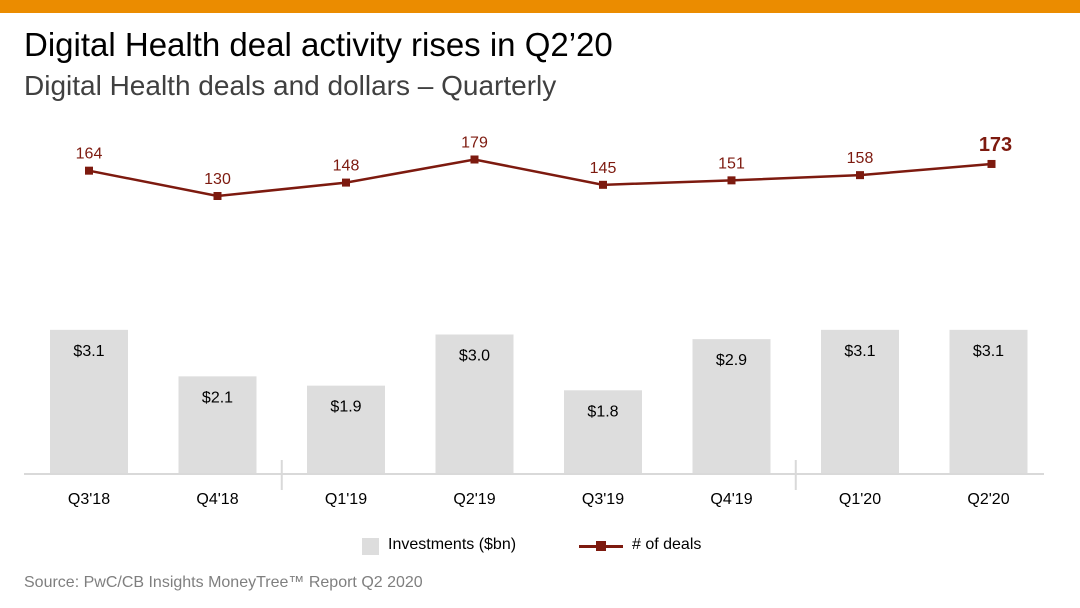 Image resolution: width=1080 pixels, height=608 pixels. I want to click on deals-value-label: 179, so click(474, 142).